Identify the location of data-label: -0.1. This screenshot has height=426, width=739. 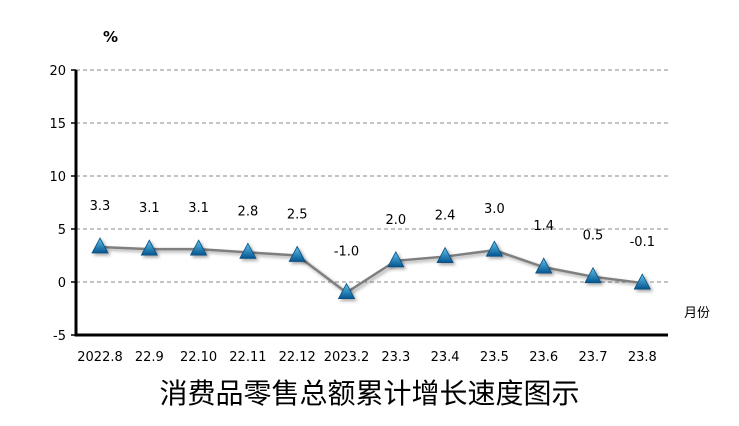
(642, 242).